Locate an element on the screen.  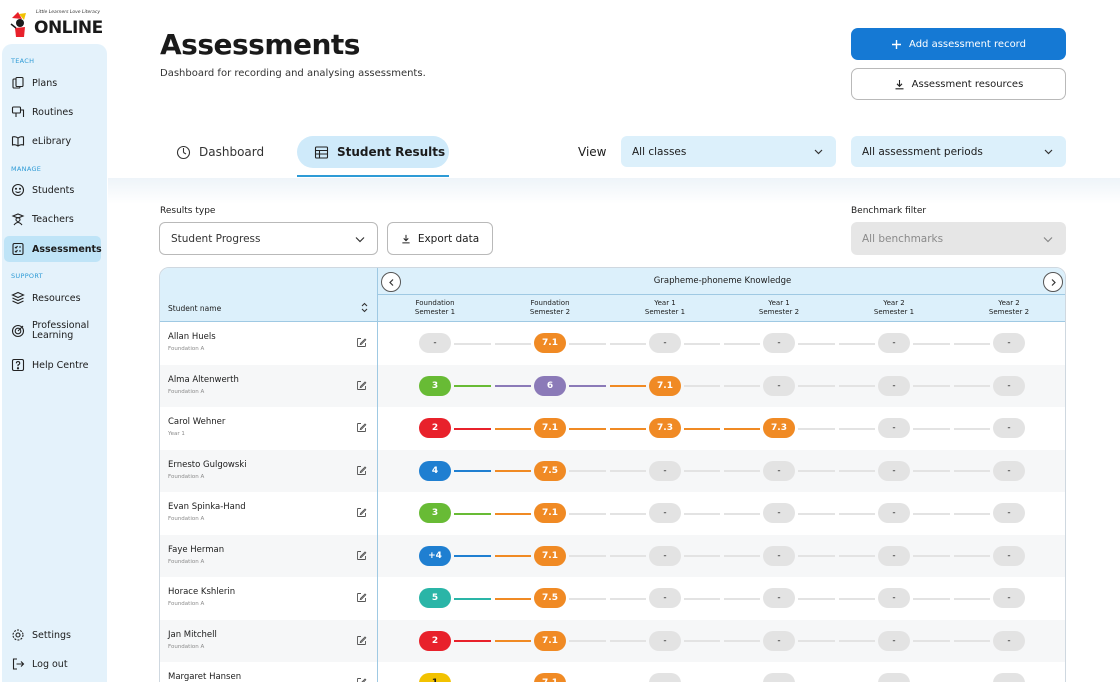
sidebar-item-elibrary: eLibrary is located at coordinates (52, 141).